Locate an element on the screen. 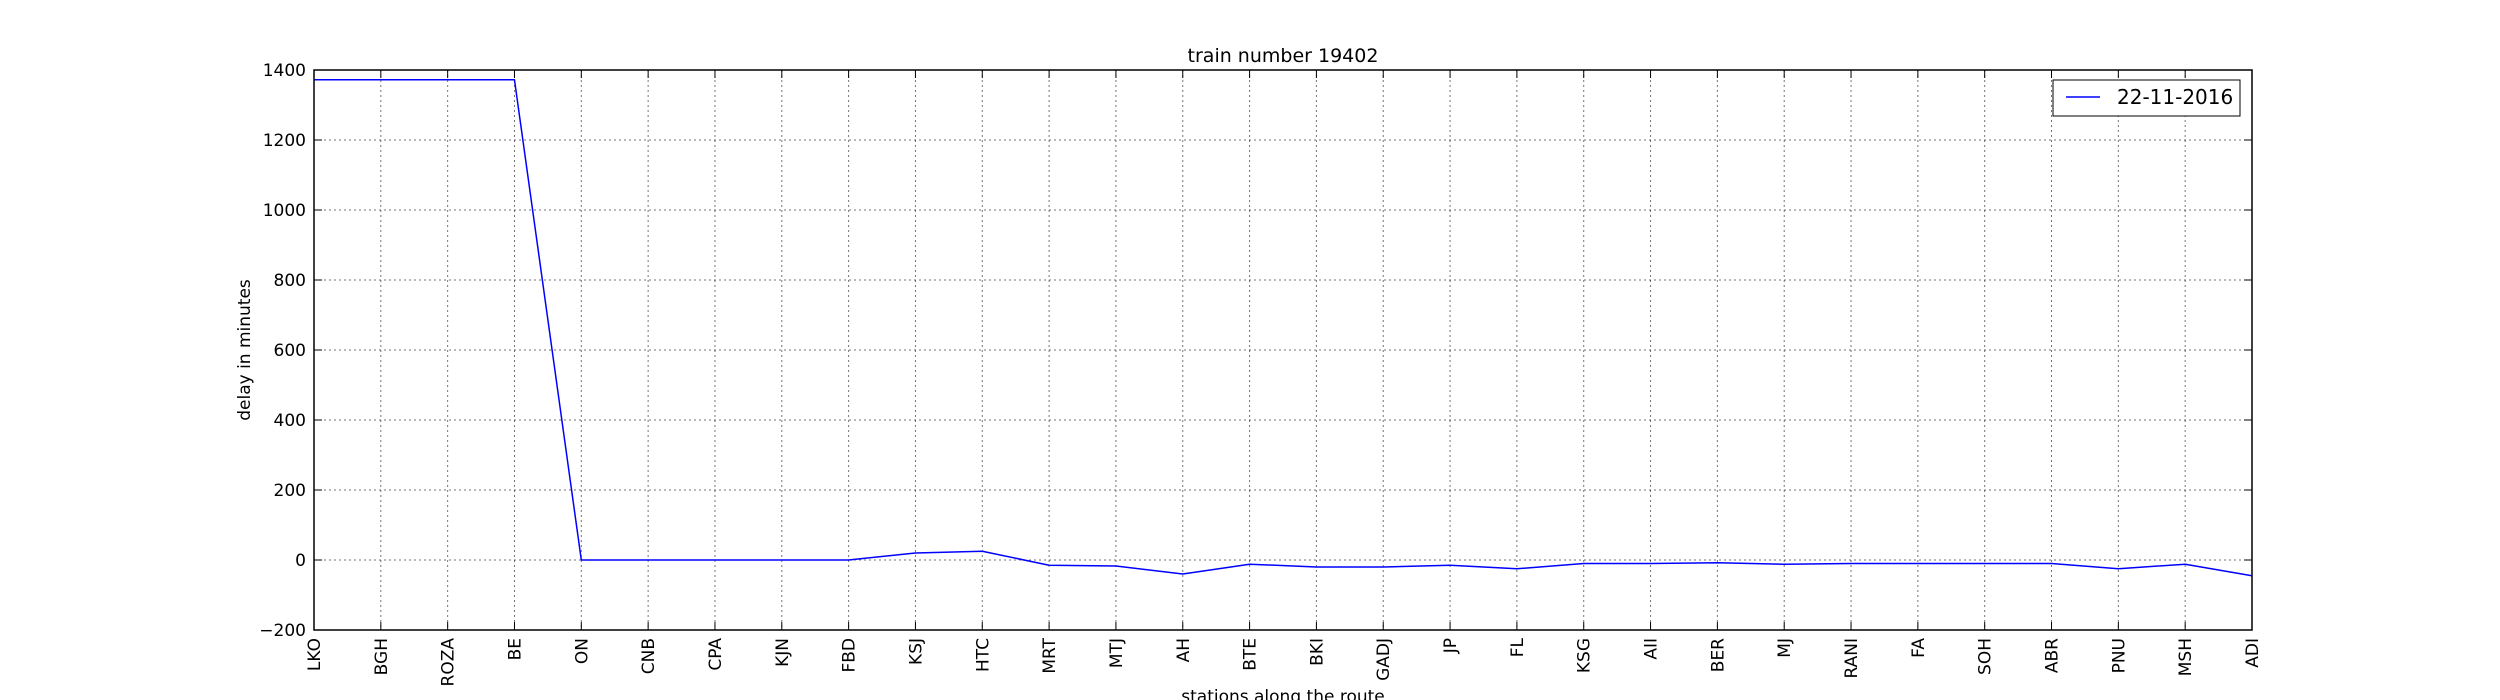  y-tick-label: 200 is located at coordinates (290, 491).